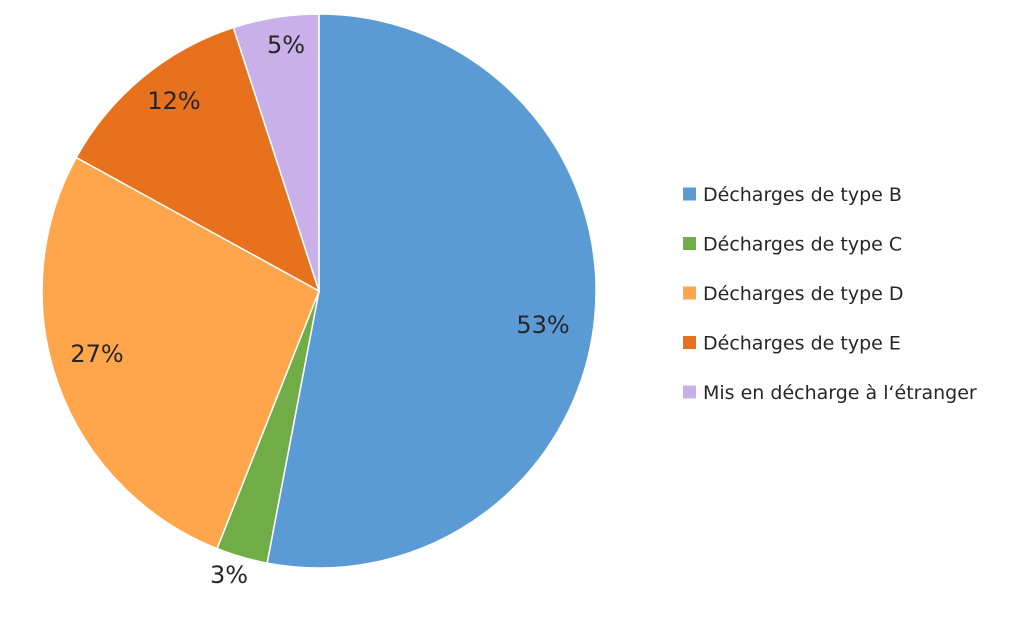 The image size is (1024, 623). What do you see at coordinates (840, 393) in the screenshot?
I see `legend-label: Mis en décharge à l‘étranger` at bounding box center [840, 393].